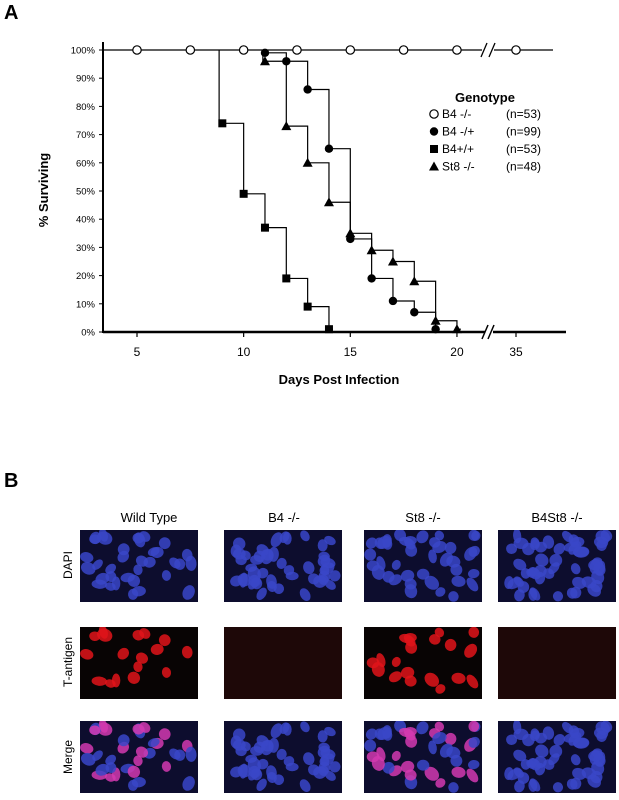  Describe the element at coordinates (557, 663) in the screenshot. I see `micrograph-background` at that location.